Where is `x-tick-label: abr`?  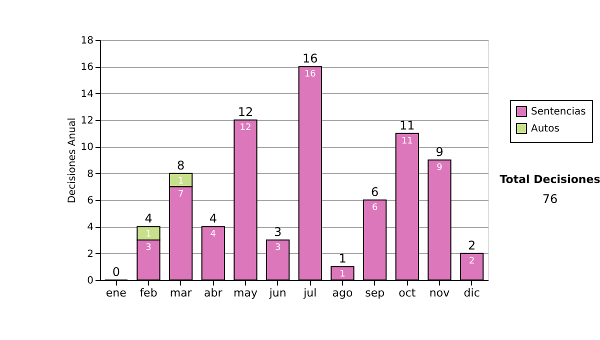 x-tick-label: abr is located at coordinates (213, 293).